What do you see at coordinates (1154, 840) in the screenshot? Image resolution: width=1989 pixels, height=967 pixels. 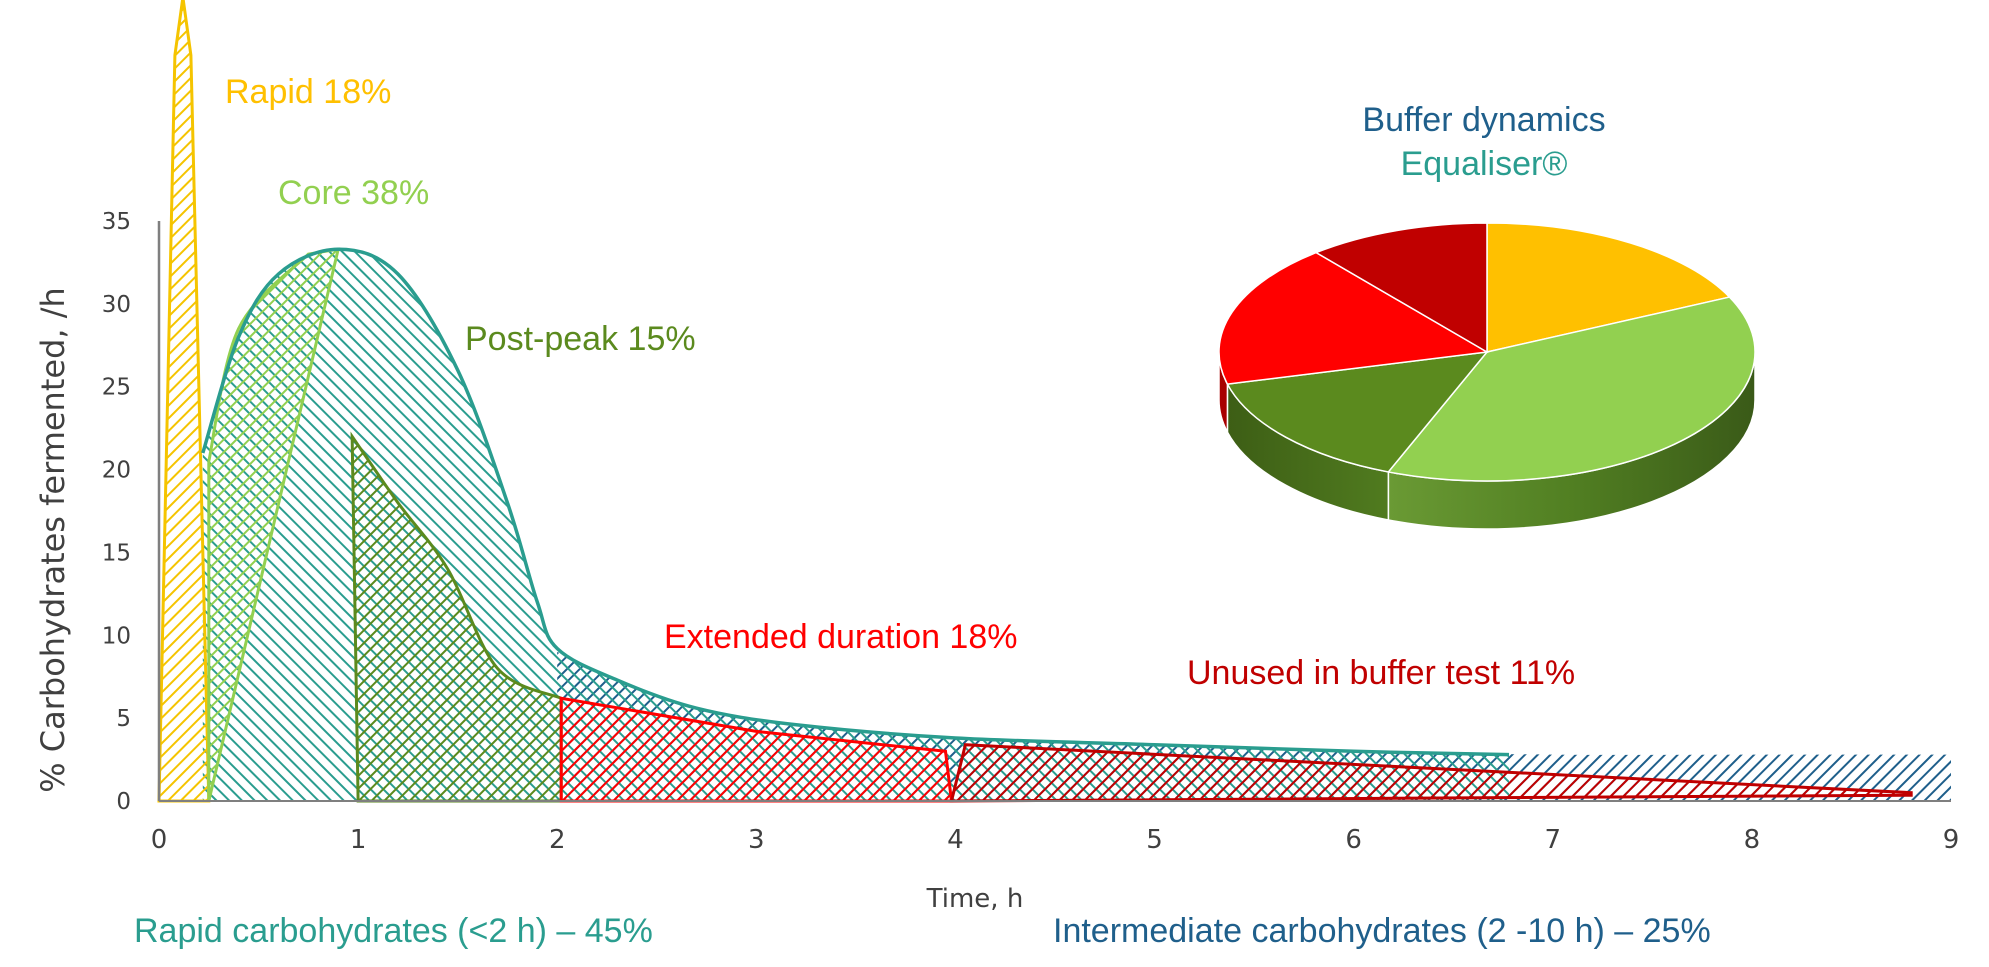 I see `x-tick-label: 5` at bounding box center [1154, 840].